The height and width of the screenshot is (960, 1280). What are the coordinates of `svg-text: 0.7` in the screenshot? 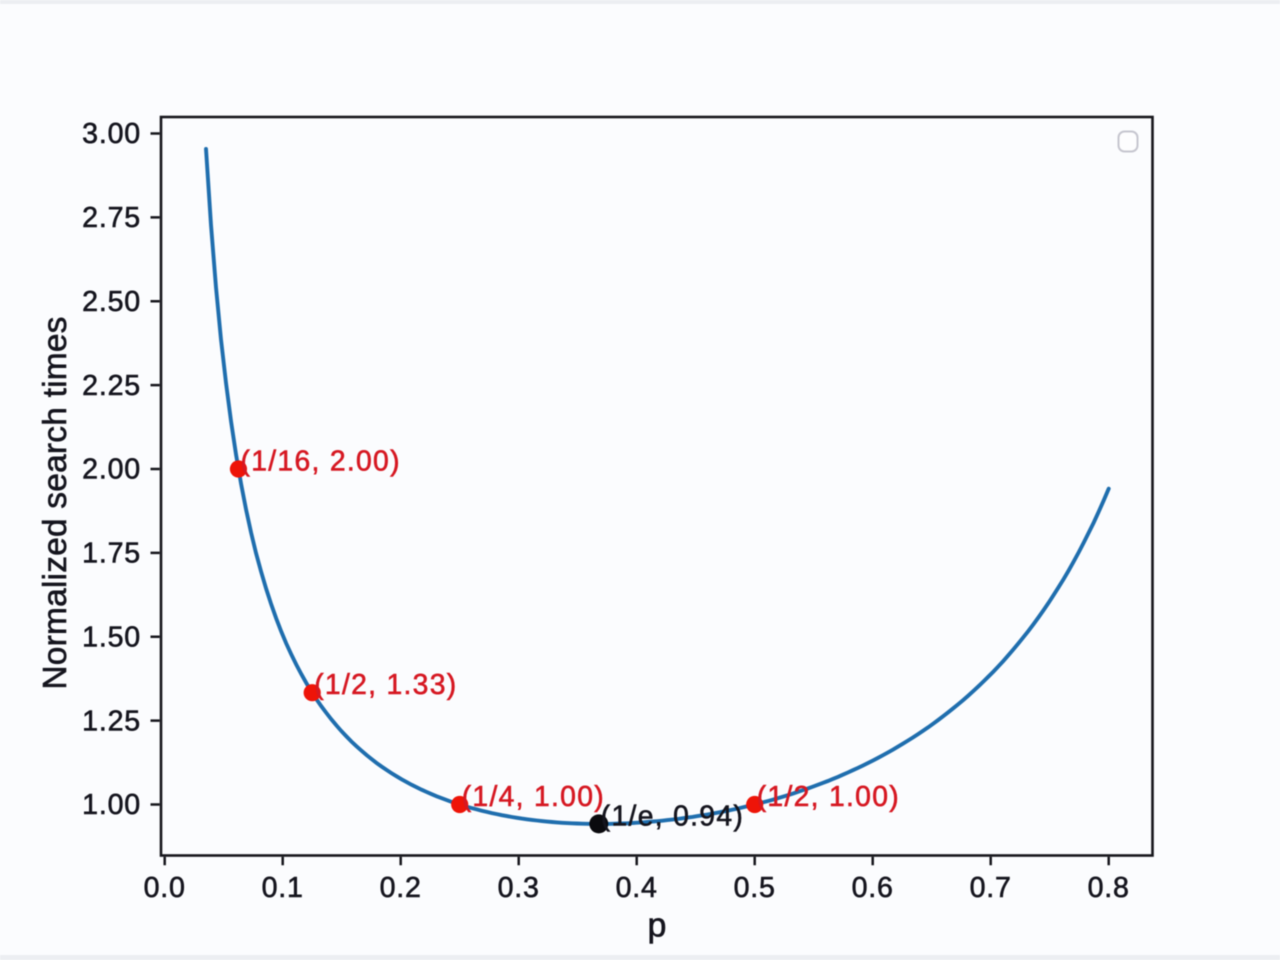 It's located at (991, 888).